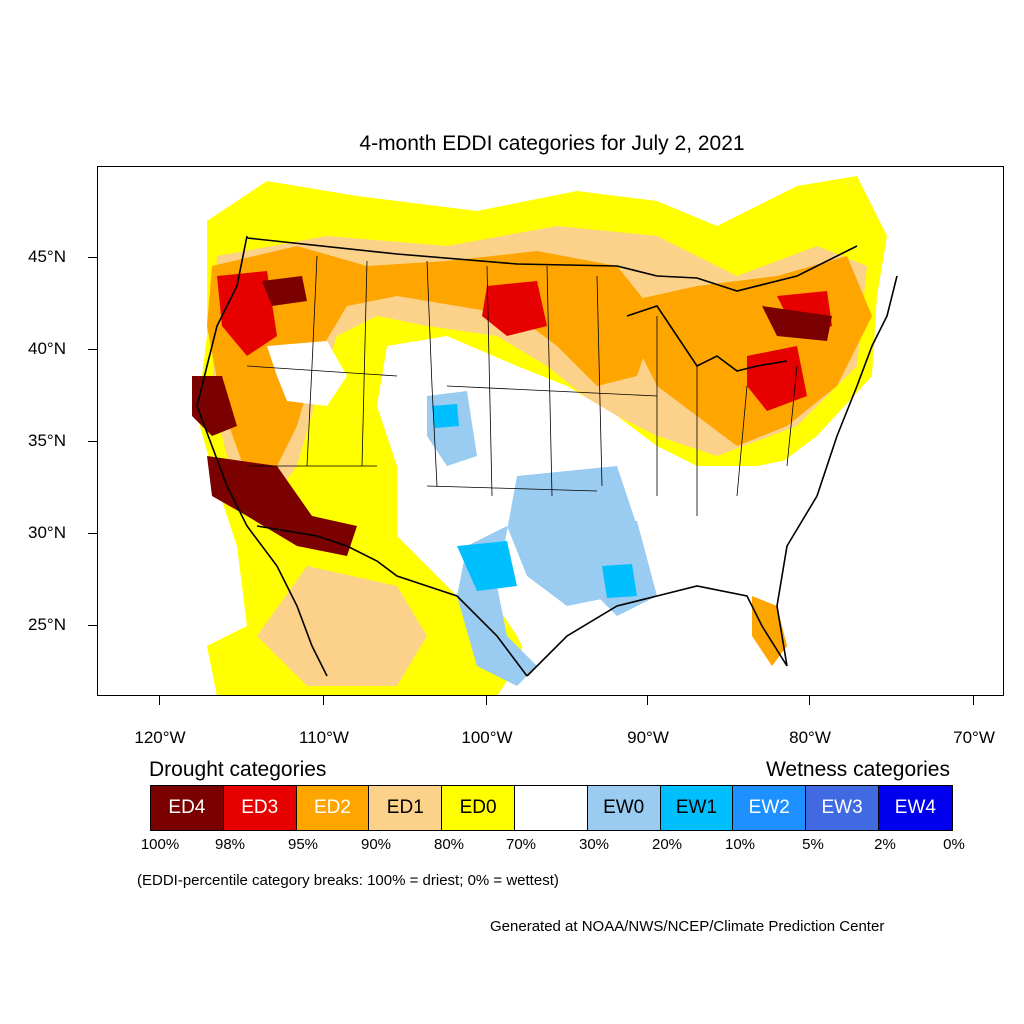 The width and height of the screenshot is (1024, 1024). I want to click on lat-label: 30°N, so click(47, 532).